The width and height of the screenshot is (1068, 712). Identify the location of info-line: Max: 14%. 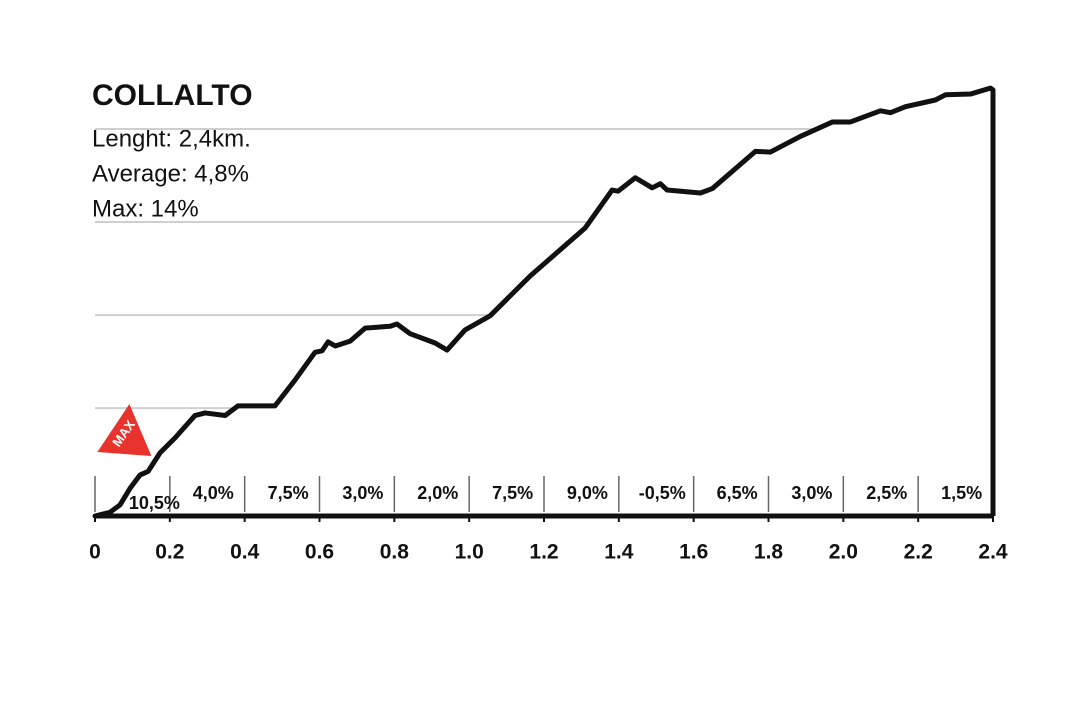
(145, 208).